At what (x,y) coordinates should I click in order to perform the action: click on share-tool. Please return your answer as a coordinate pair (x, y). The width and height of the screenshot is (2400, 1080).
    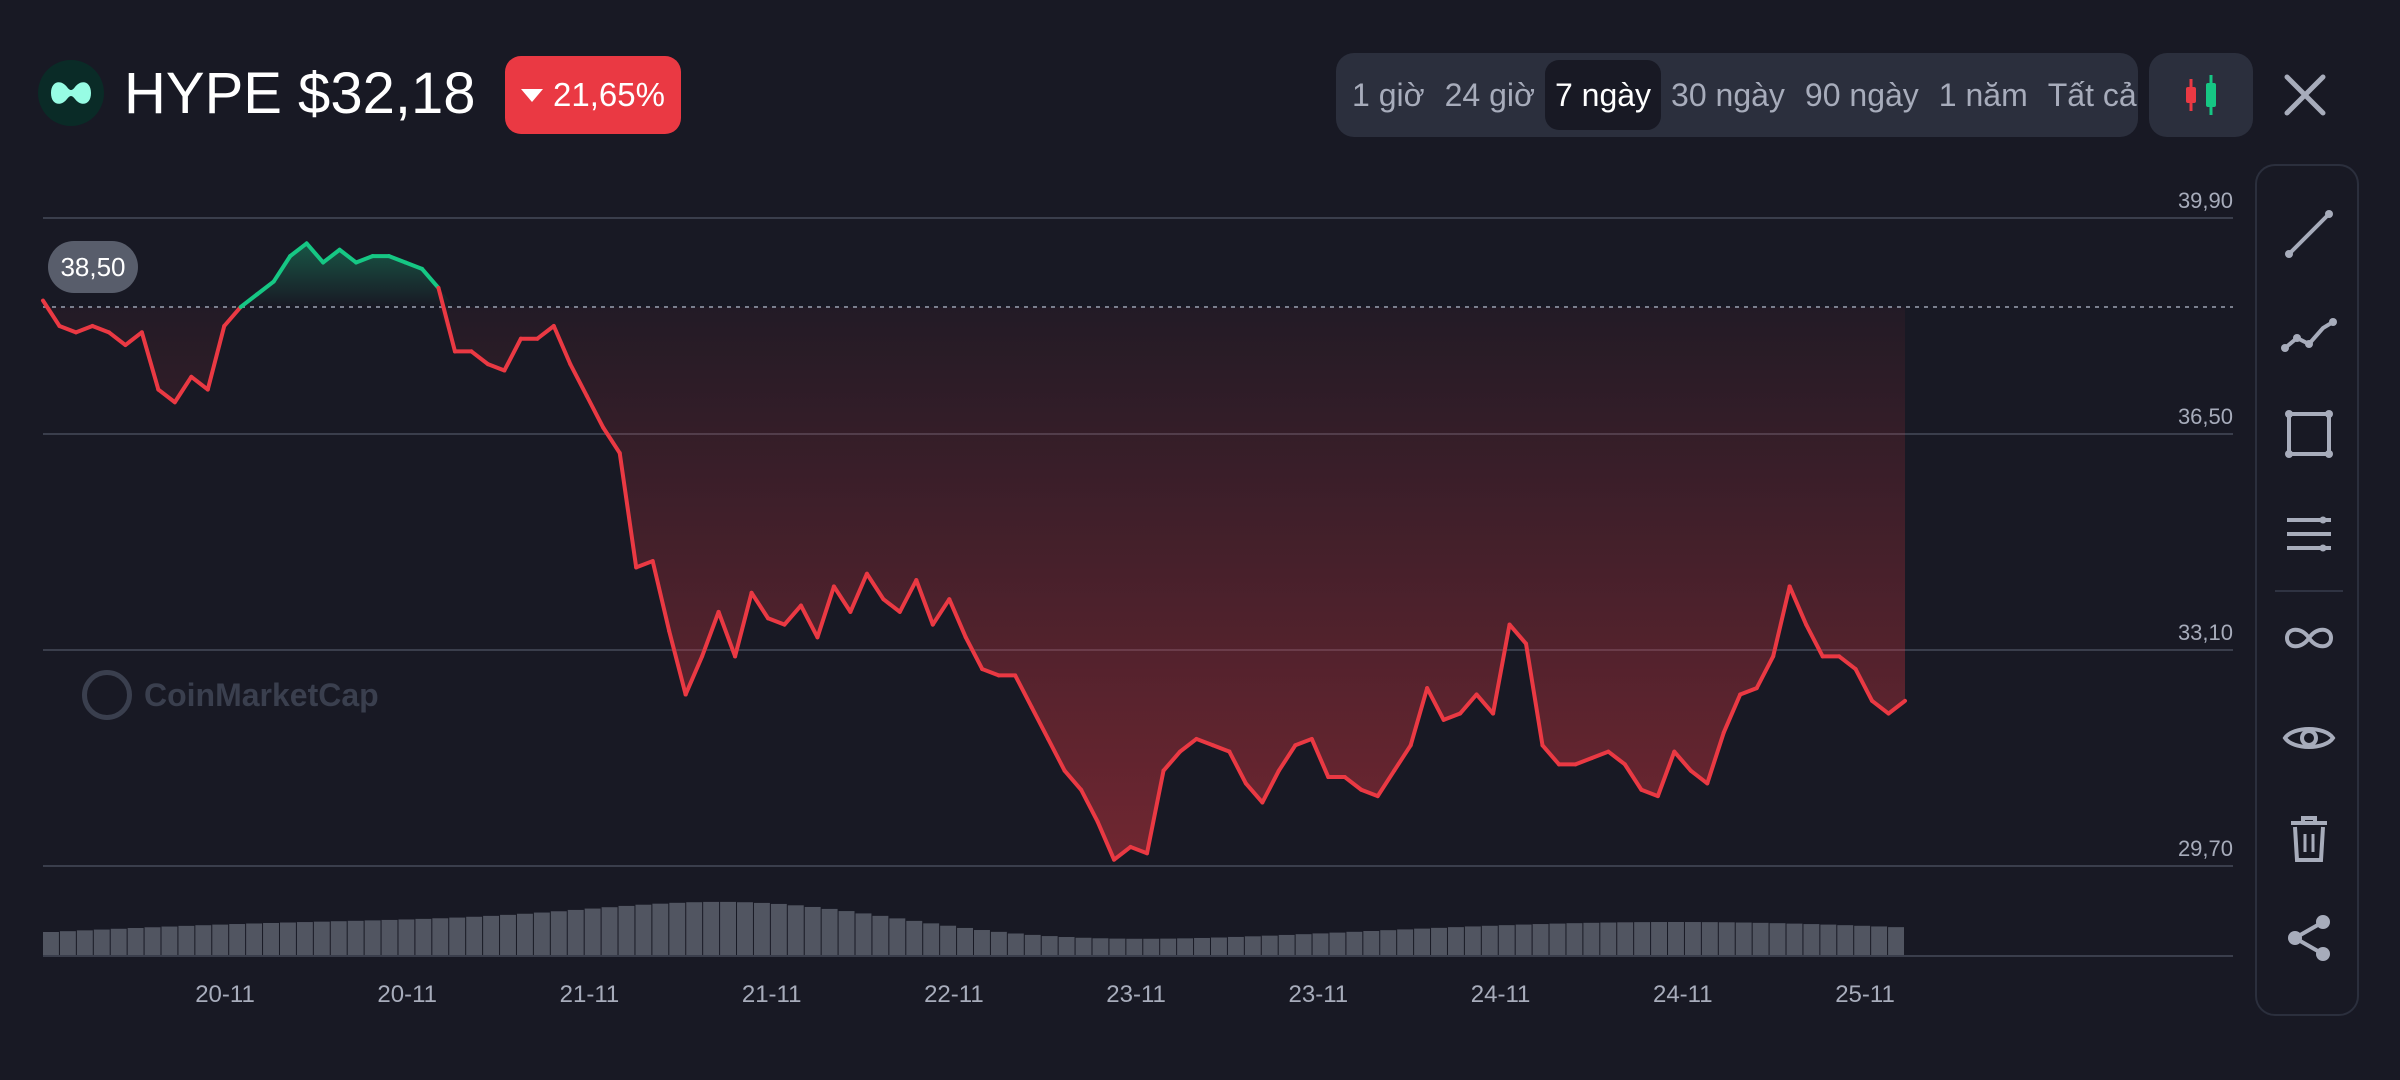
    Looking at the image, I should click on (2309, 938).